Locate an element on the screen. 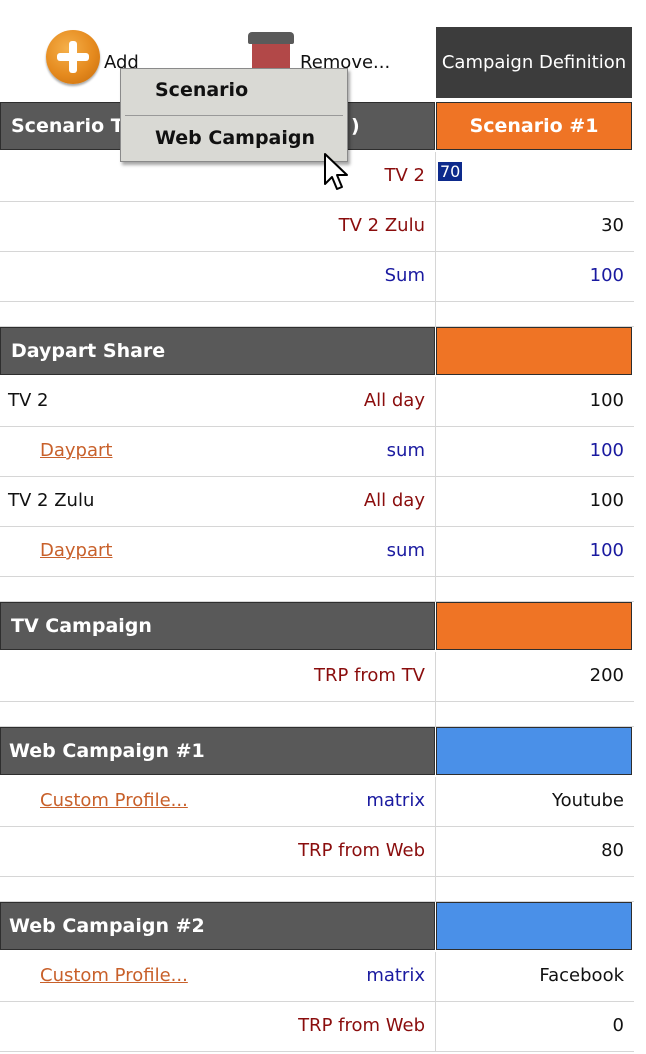 Image resolution: width=646 pixels, height=1054 pixels. web-campaign-2-title: Web Campaign #2 is located at coordinates (107, 926).